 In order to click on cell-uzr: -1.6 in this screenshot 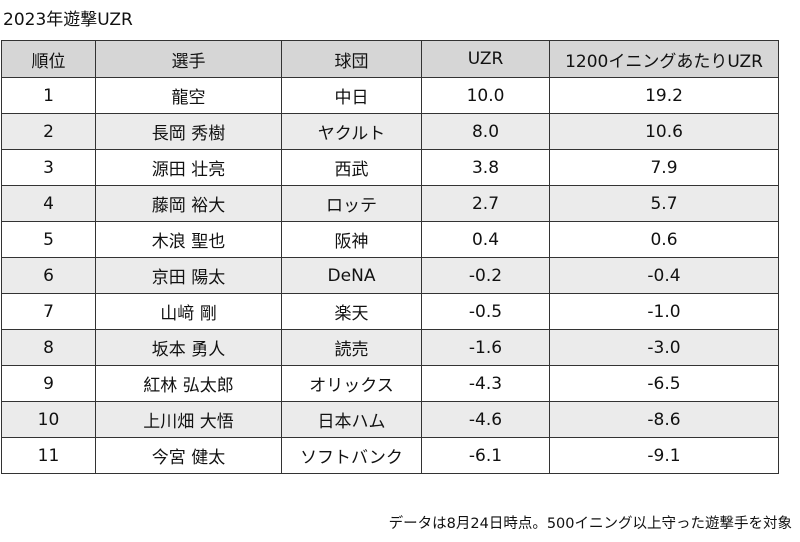, I will do `click(485, 347)`.